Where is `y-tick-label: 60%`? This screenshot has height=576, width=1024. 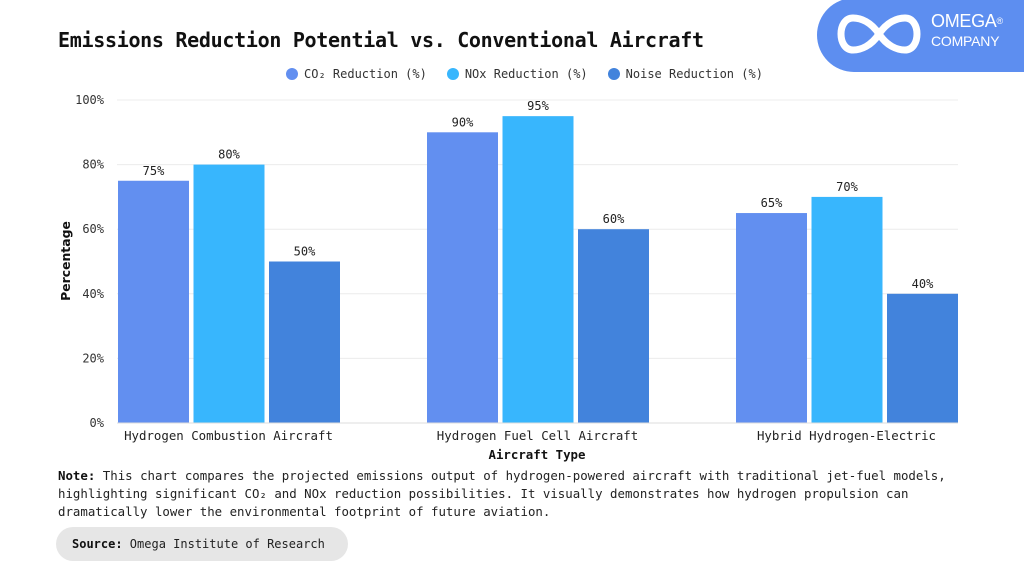 y-tick-label: 60% is located at coordinates (93, 229).